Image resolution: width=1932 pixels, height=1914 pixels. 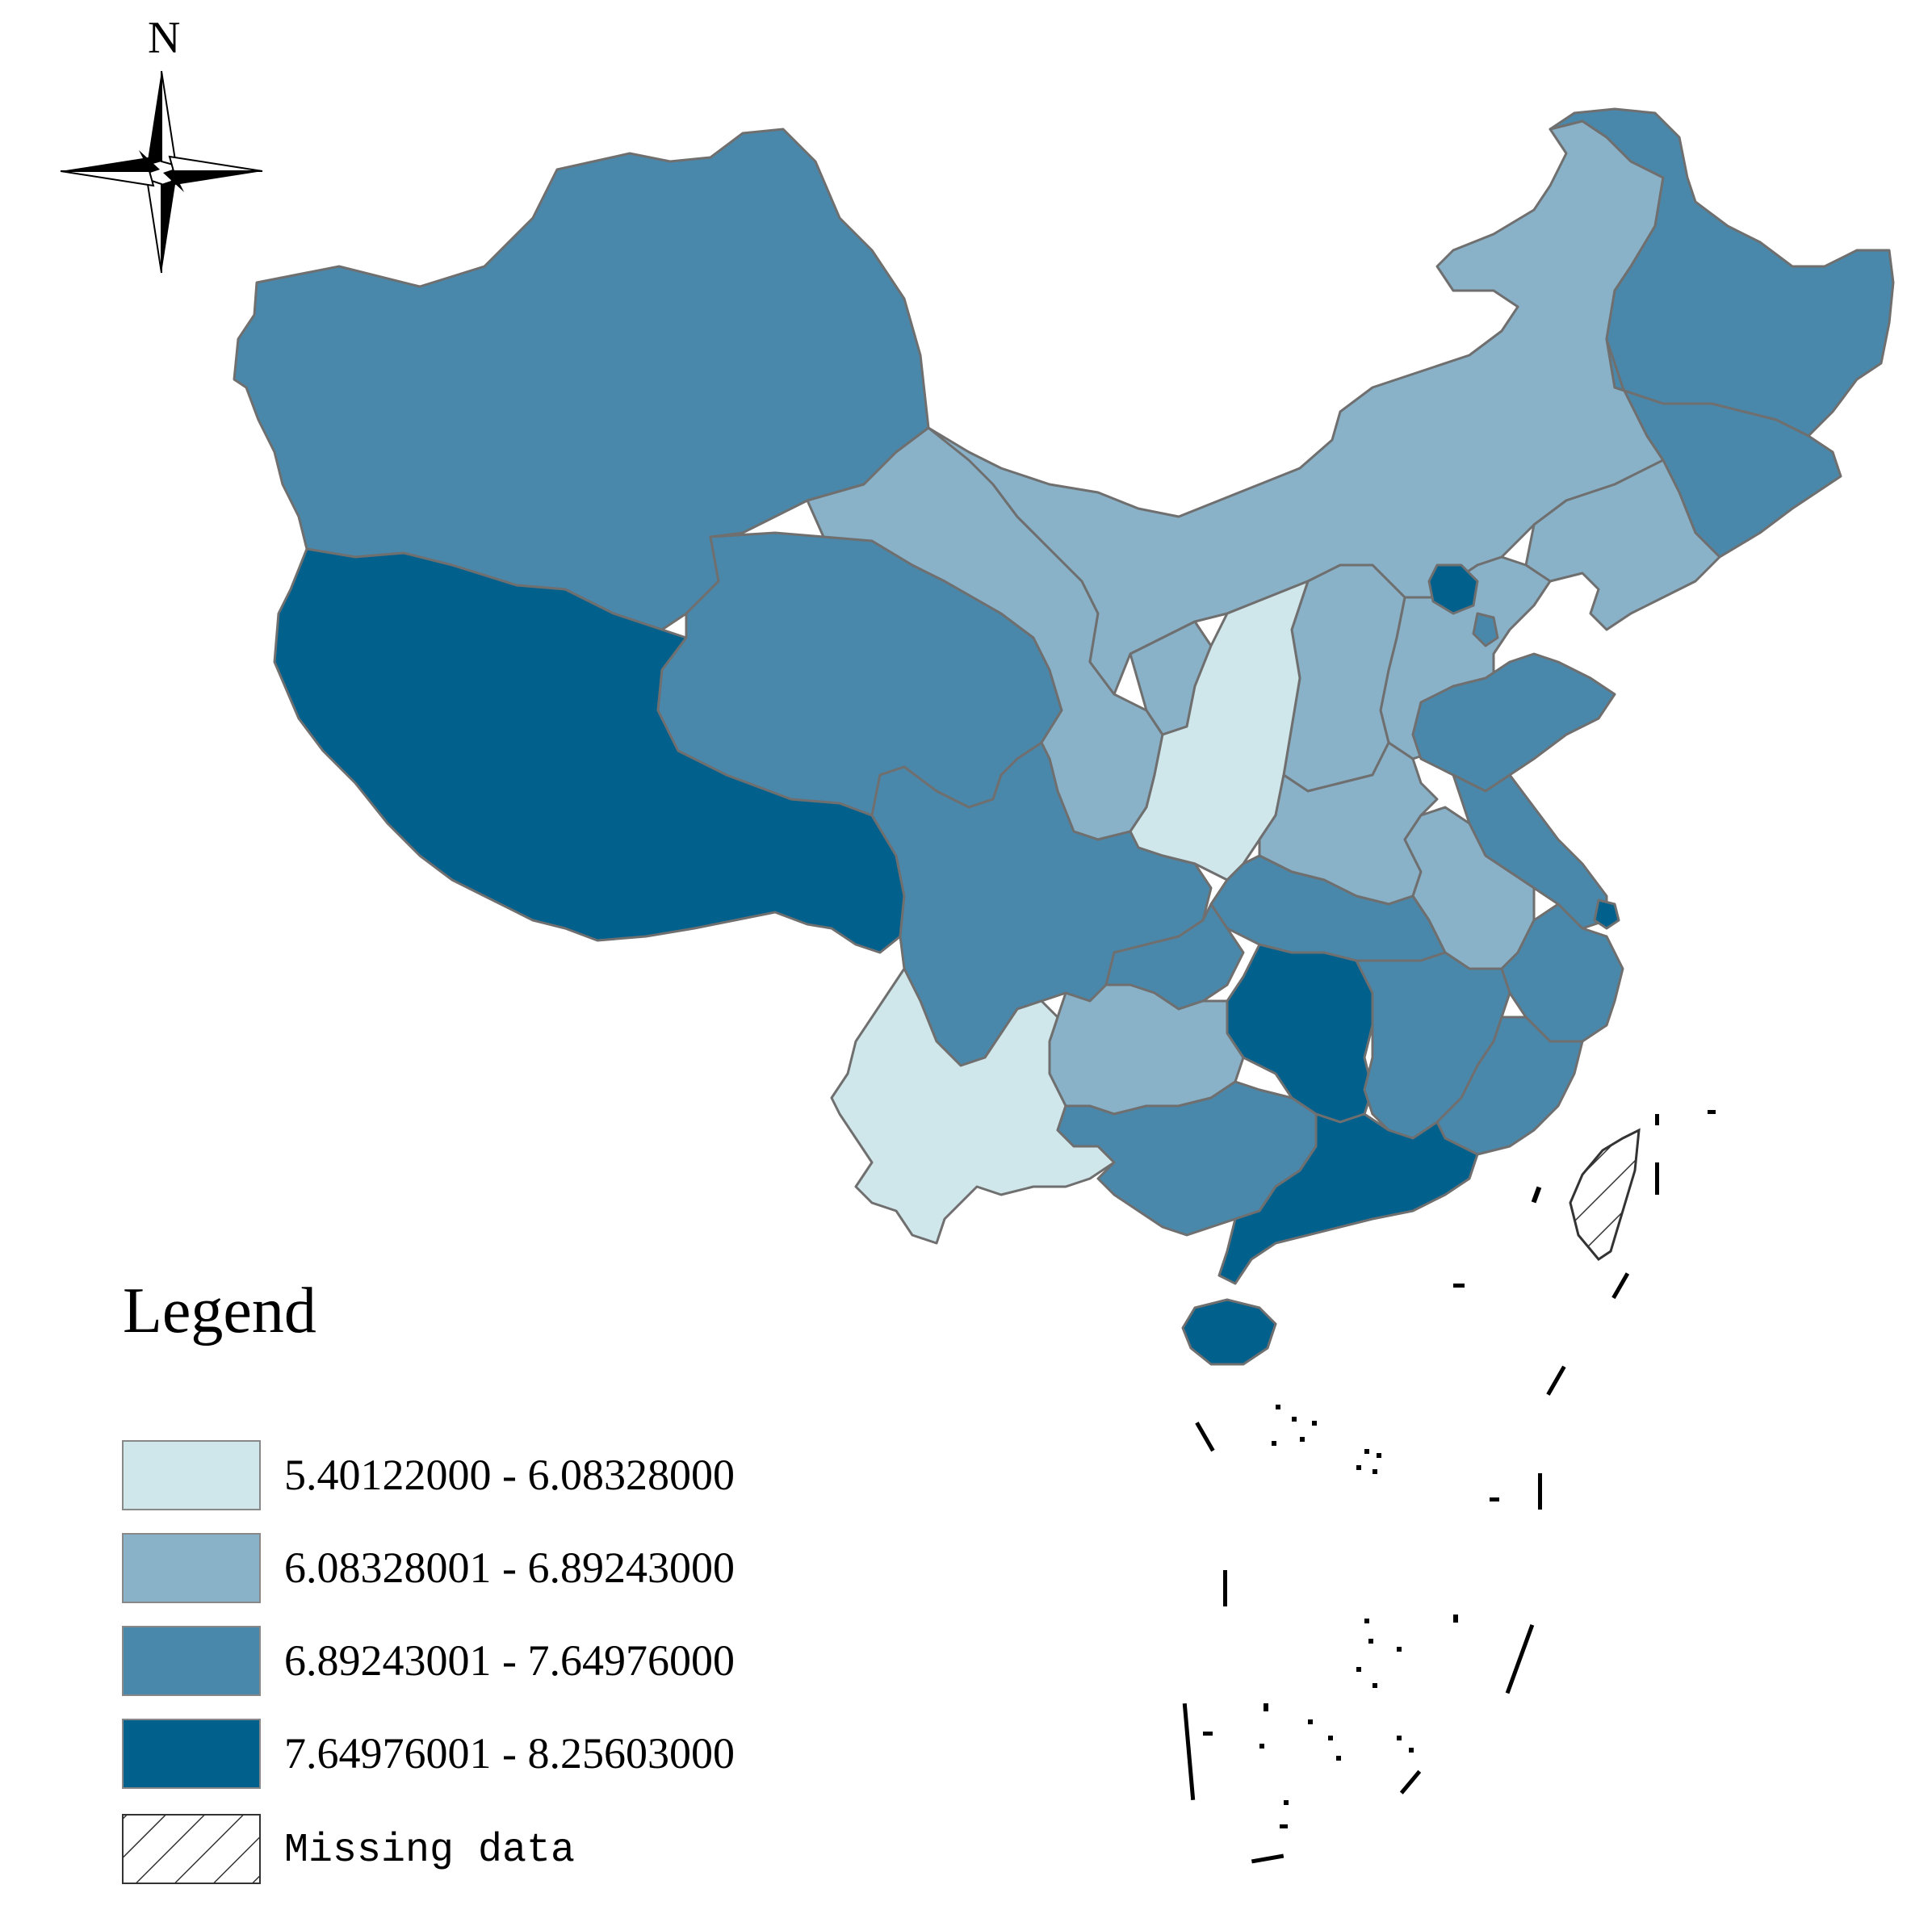 What do you see at coordinates (1220, 731) in the screenshot?
I see `region-shaanxi` at bounding box center [1220, 731].